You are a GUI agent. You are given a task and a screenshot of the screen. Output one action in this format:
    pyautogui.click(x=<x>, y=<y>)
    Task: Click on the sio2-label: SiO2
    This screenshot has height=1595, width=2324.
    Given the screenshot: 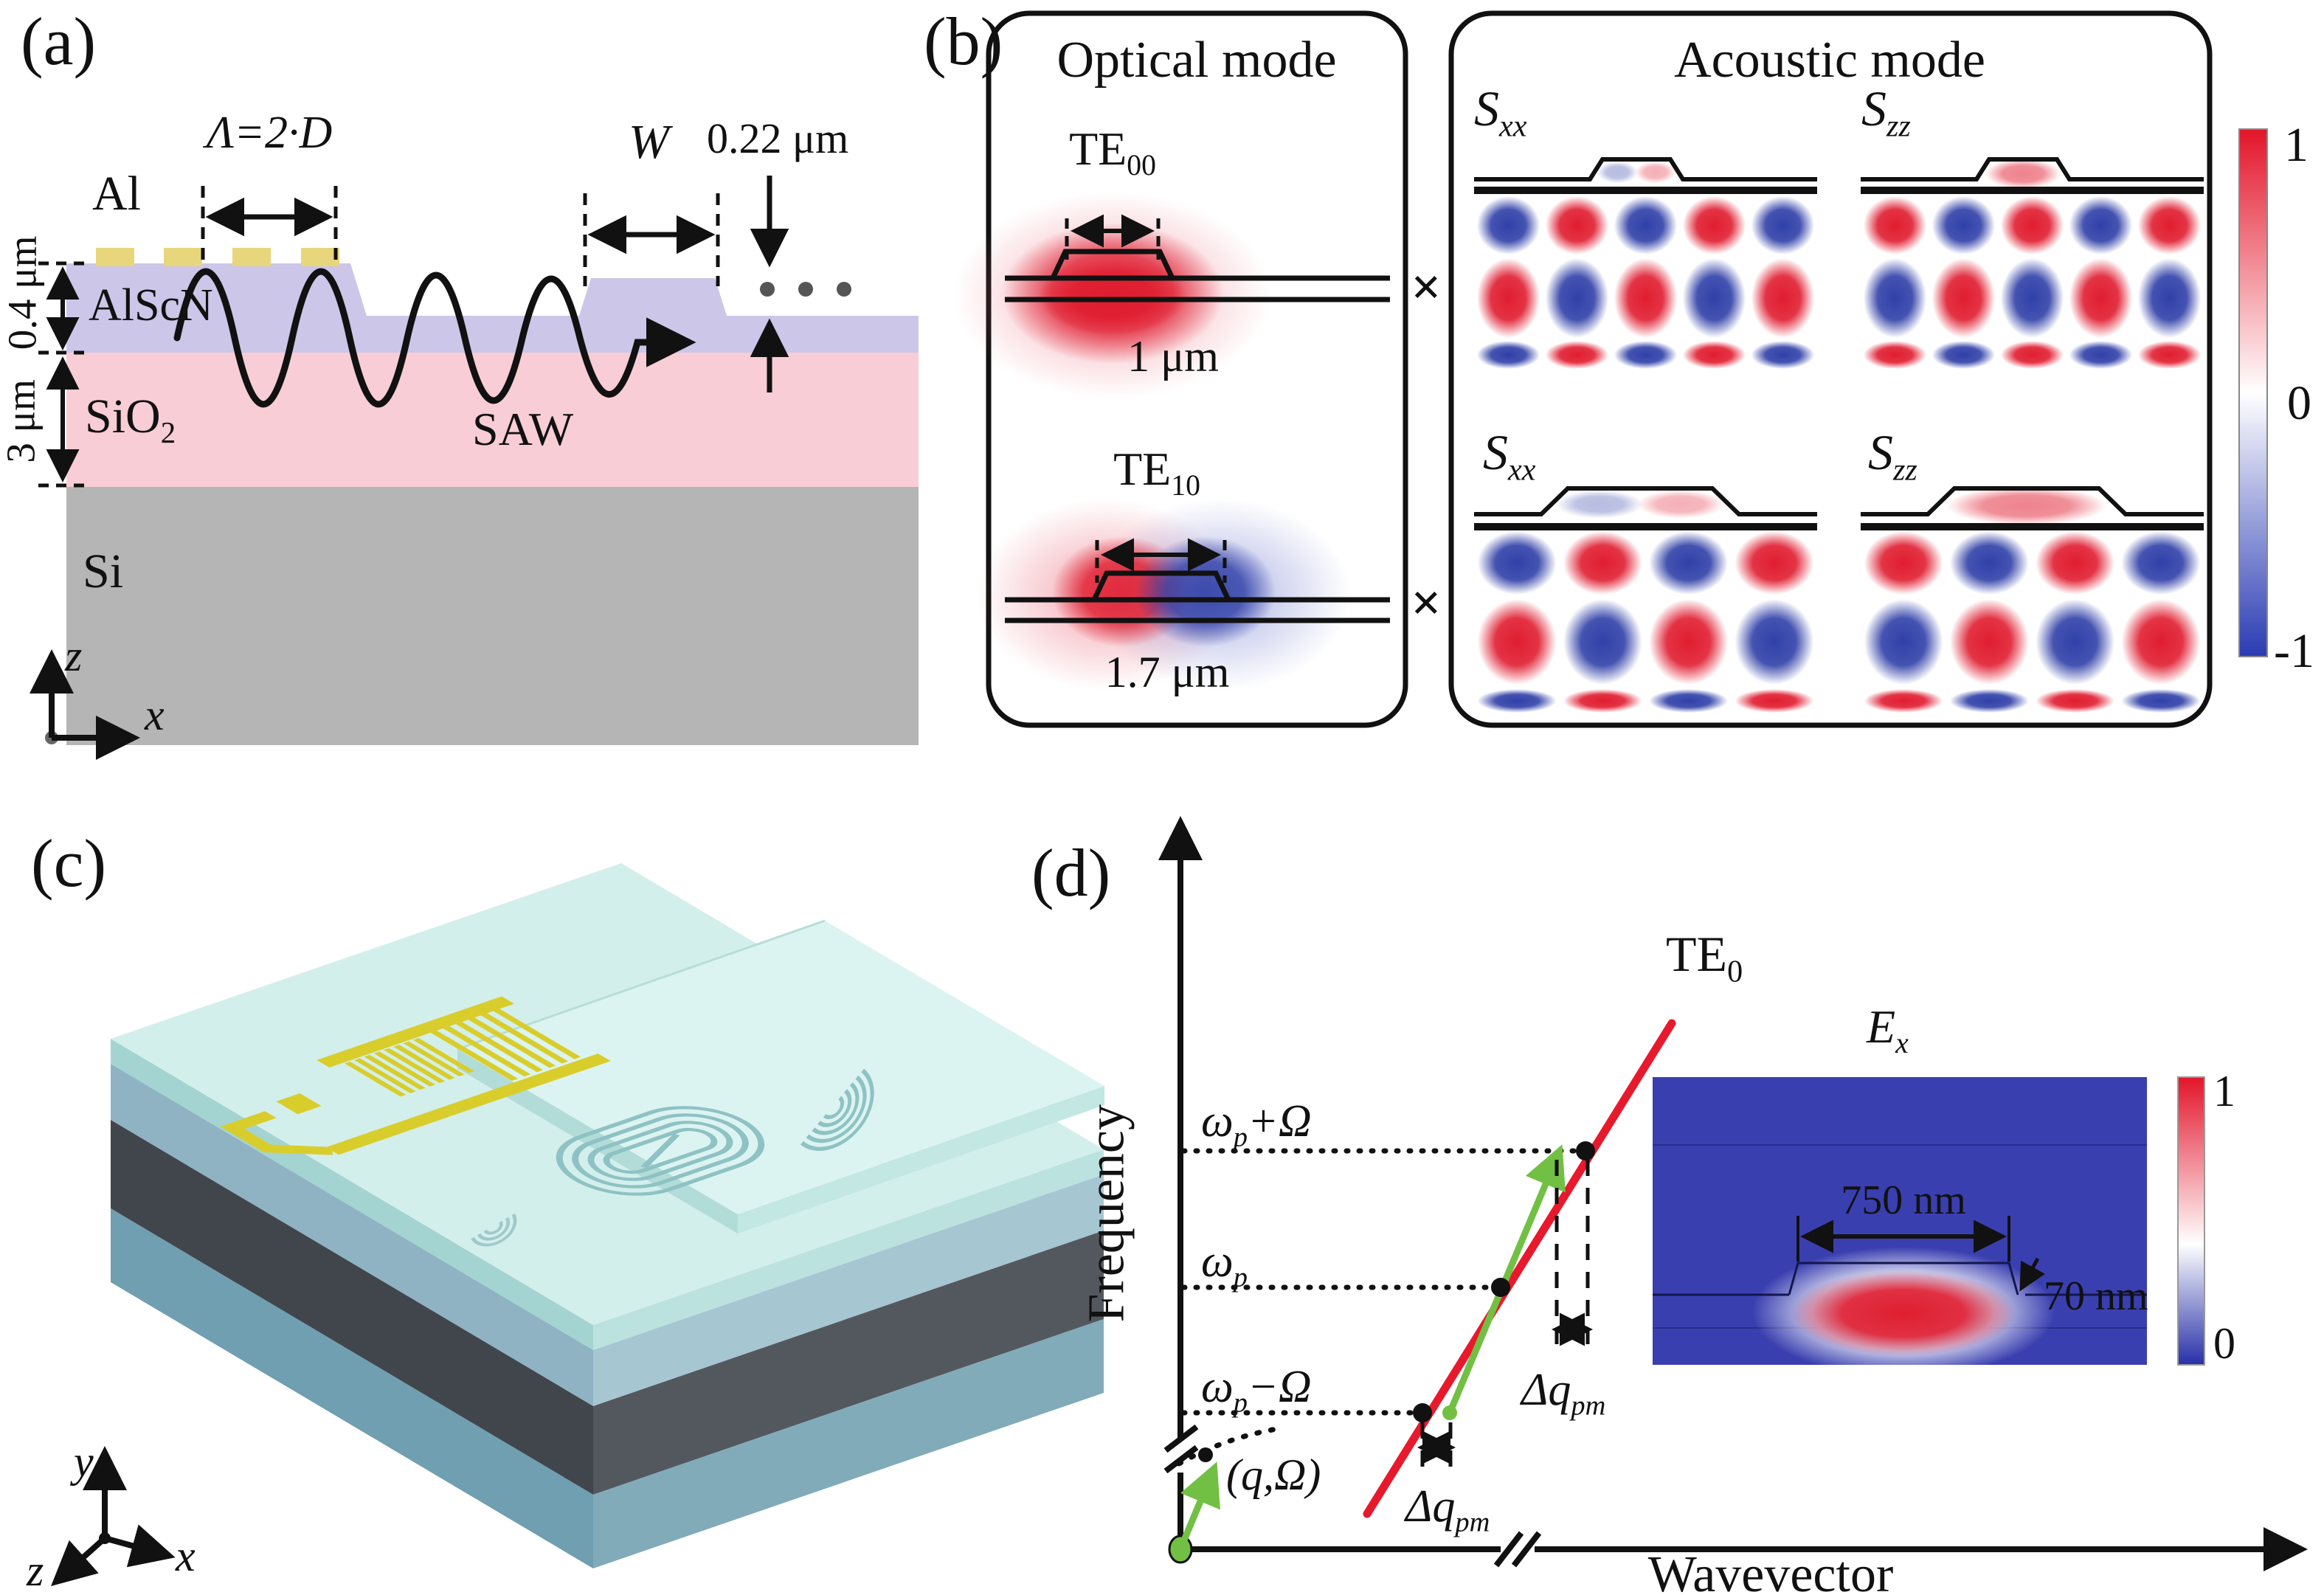 What is the action you would take?
    pyautogui.click(x=130, y=420)
    